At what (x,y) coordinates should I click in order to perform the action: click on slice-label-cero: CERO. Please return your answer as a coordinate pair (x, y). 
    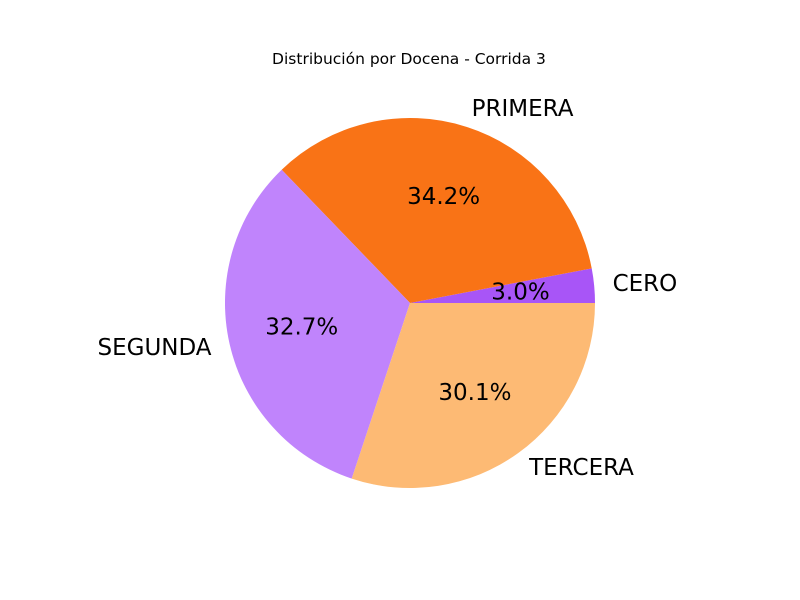
    Looking at the image, I should click on (645, 284).